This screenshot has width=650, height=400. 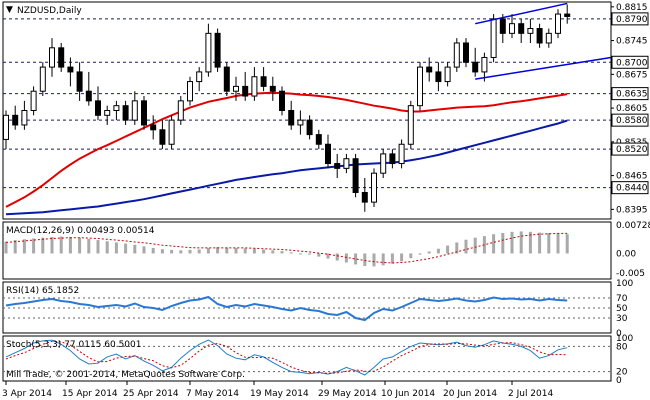 I want to click on date-tick-label: 10 Jun 2014, so click(x=408, y=394).